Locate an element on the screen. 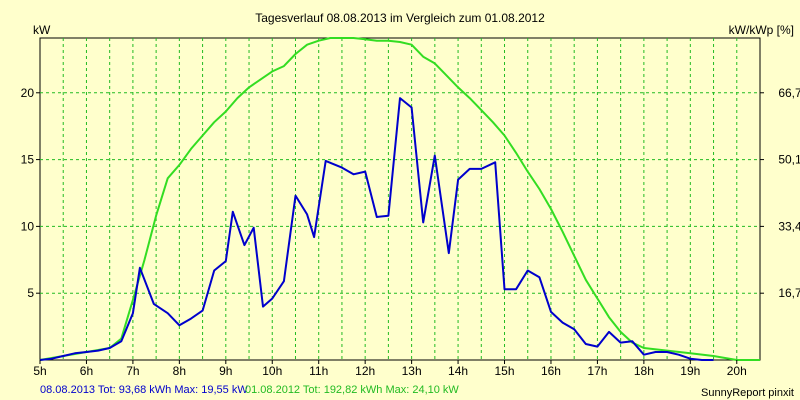  x-tick-label: 10h is located at coordinates (272, 371).